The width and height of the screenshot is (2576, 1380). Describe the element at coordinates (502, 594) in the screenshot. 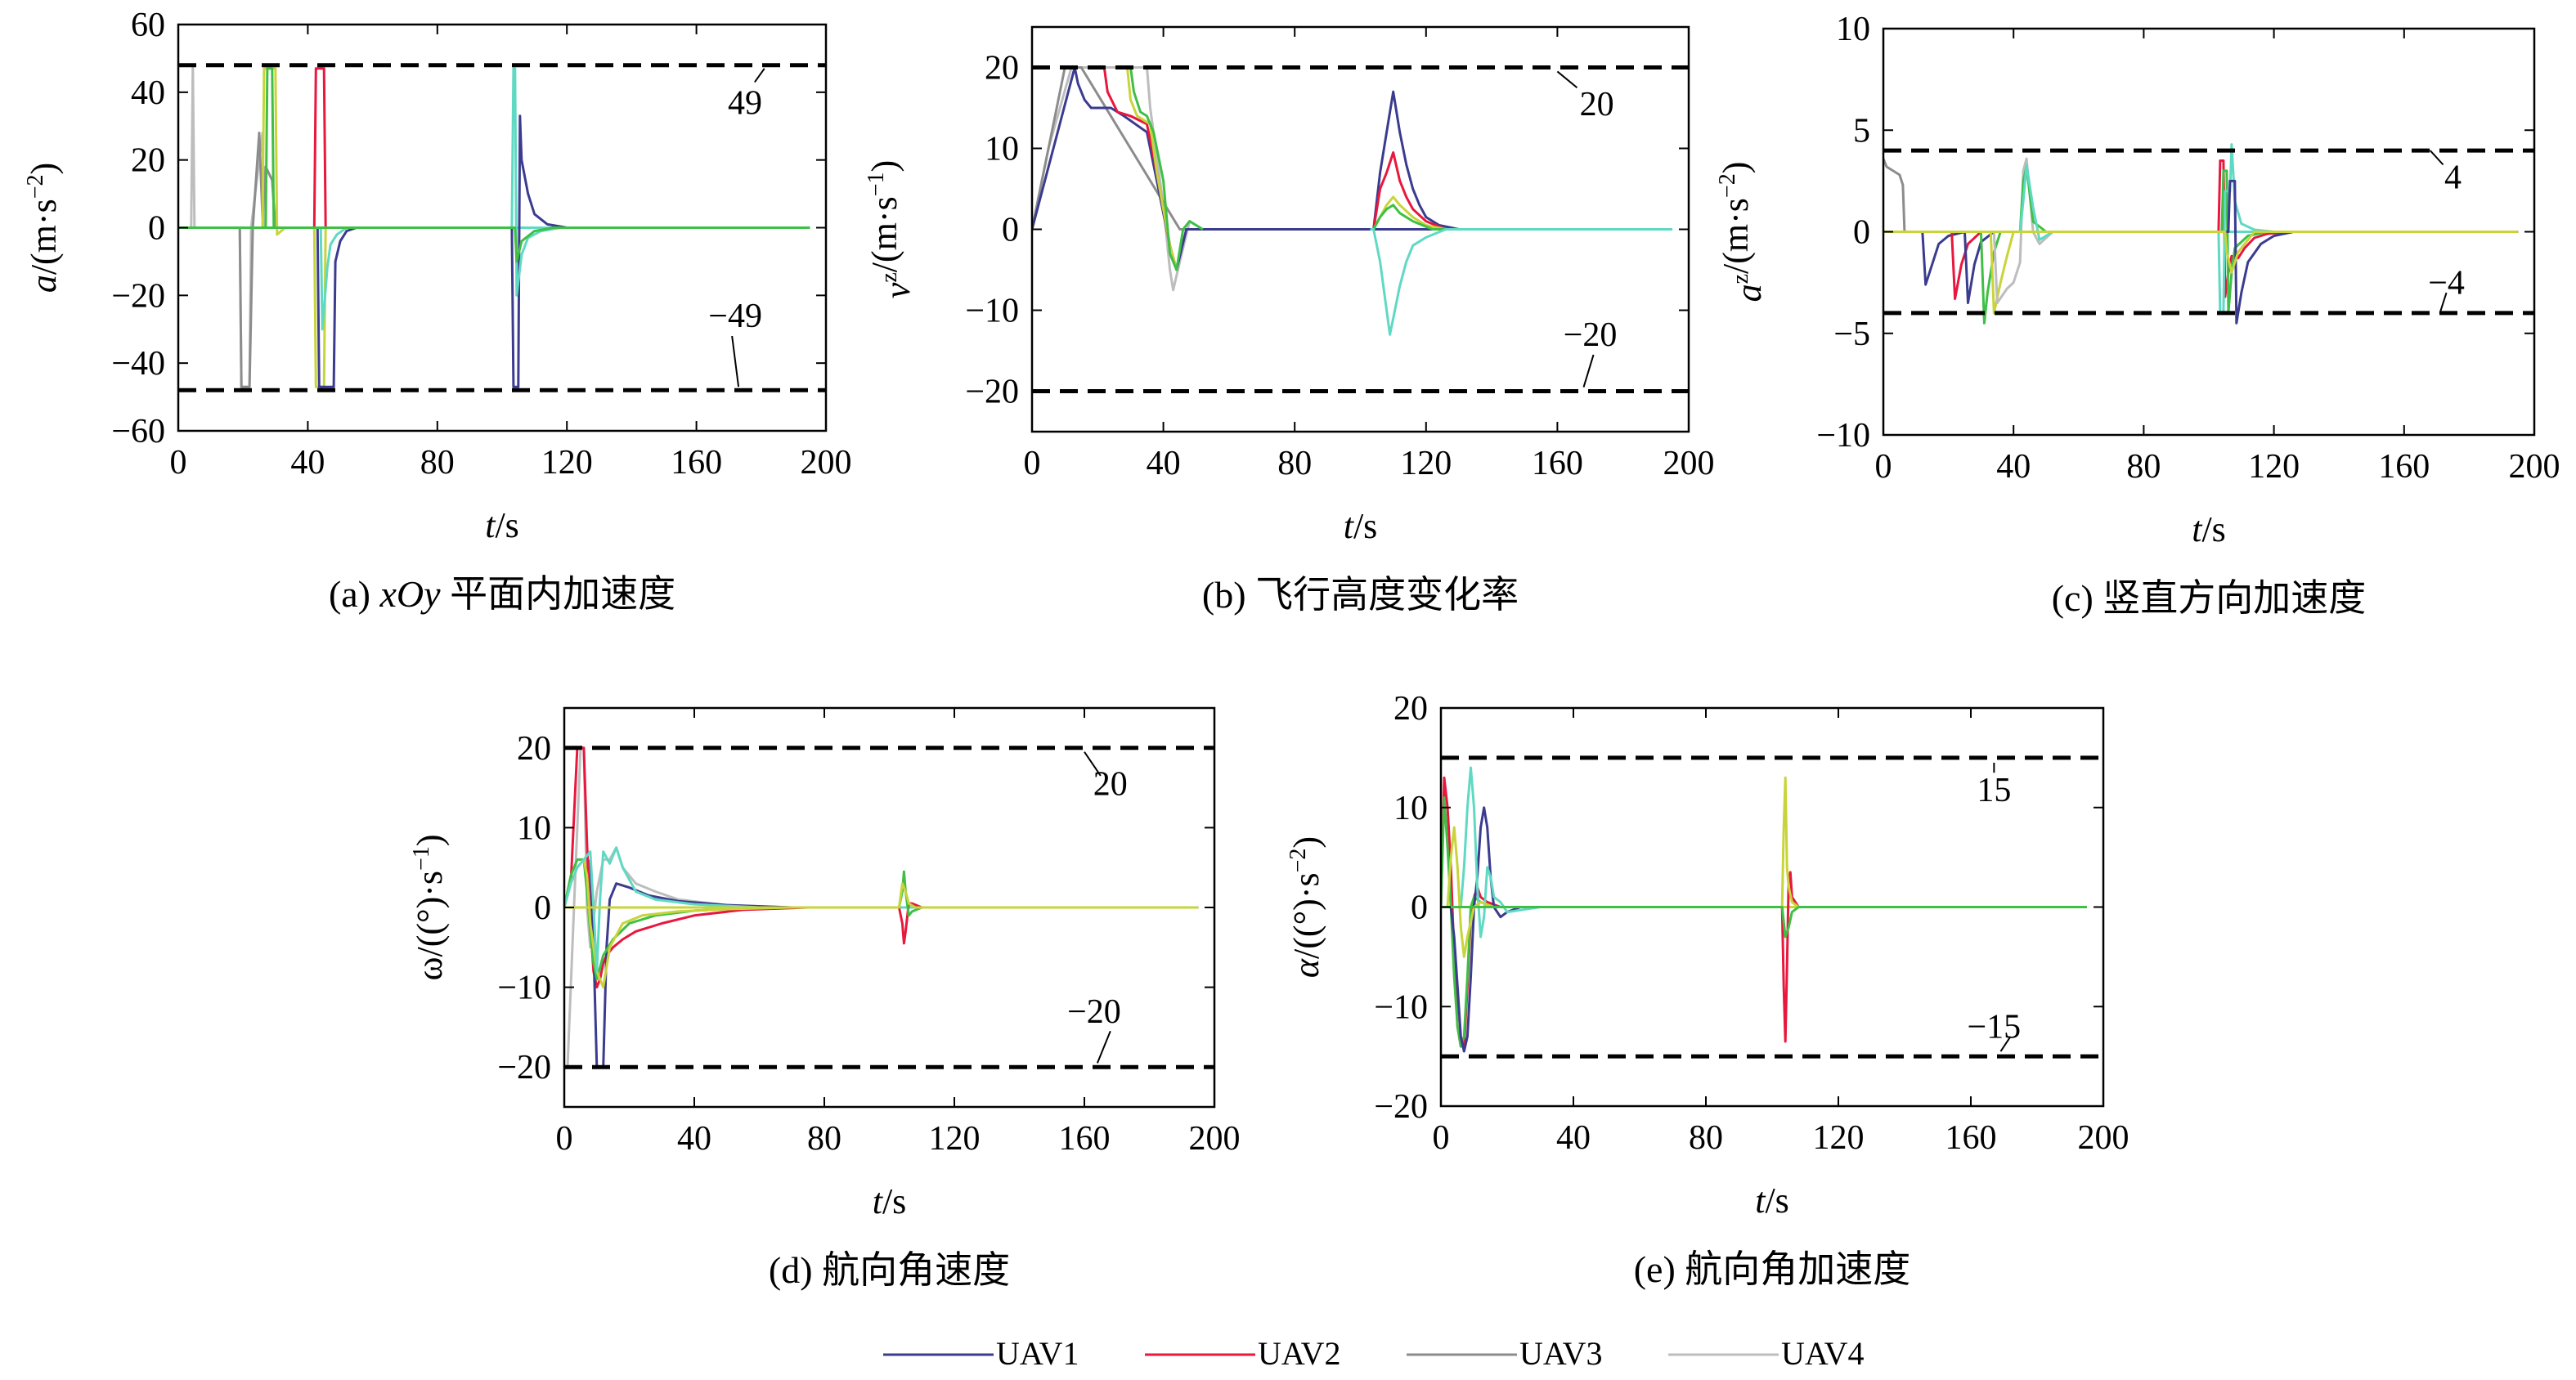

I see `panel-caption: (a) xOy 平面内加速度` at that location.